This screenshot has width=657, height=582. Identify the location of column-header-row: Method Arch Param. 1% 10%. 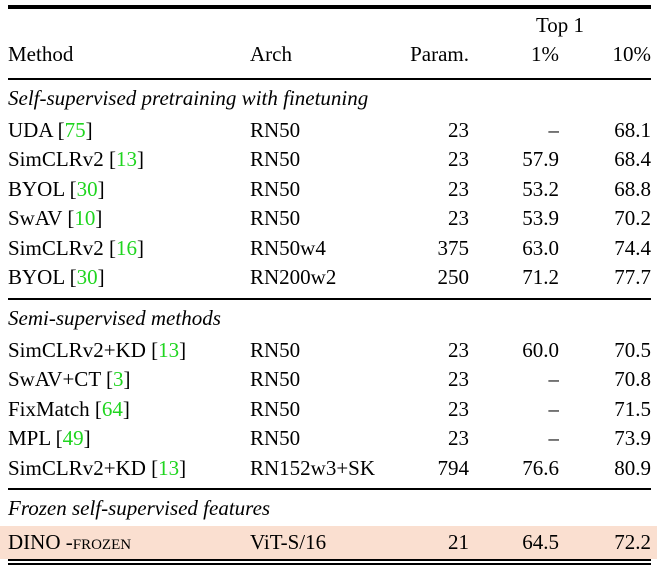
(328, 54).